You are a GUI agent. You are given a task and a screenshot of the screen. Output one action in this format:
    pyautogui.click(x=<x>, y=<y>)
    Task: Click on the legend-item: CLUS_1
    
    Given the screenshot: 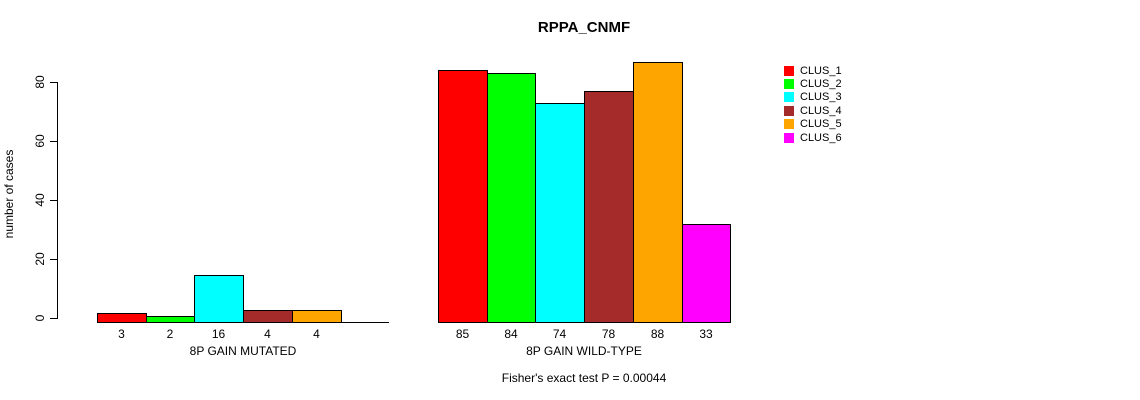 What is the action you would take?
    pyautogui.click(x=813, y=70)
    